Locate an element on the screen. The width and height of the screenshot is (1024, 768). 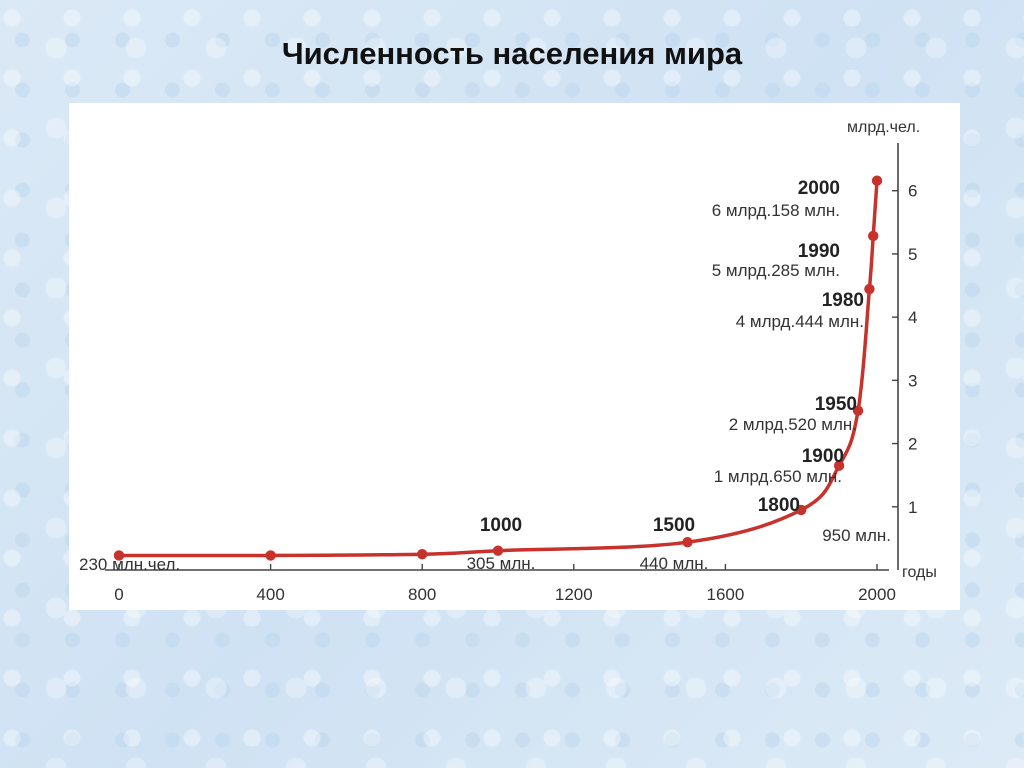
y-tick-label: 6 is located at coordinates (912, 191).